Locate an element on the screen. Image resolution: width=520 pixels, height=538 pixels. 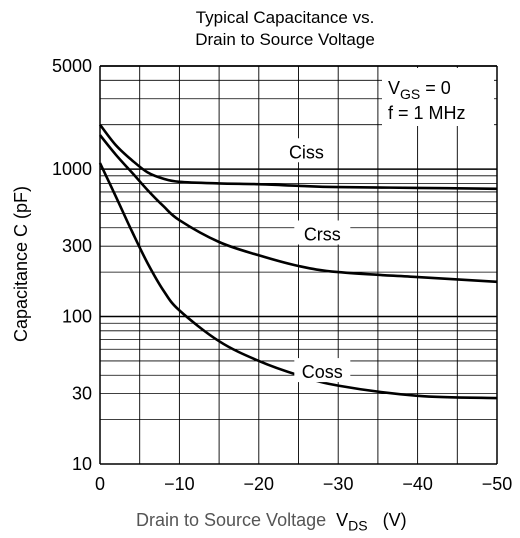
x-tick-label: −50 is located at coordinates (497, 484).